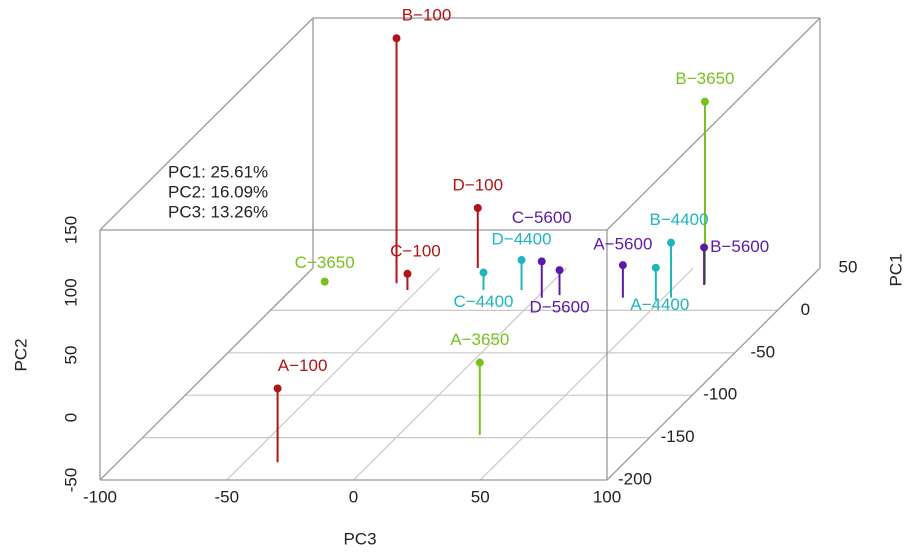 Image resolution: width=909 pixels, height=555 pixels. I want to click on point-label: A−5600, so click(622, 244).